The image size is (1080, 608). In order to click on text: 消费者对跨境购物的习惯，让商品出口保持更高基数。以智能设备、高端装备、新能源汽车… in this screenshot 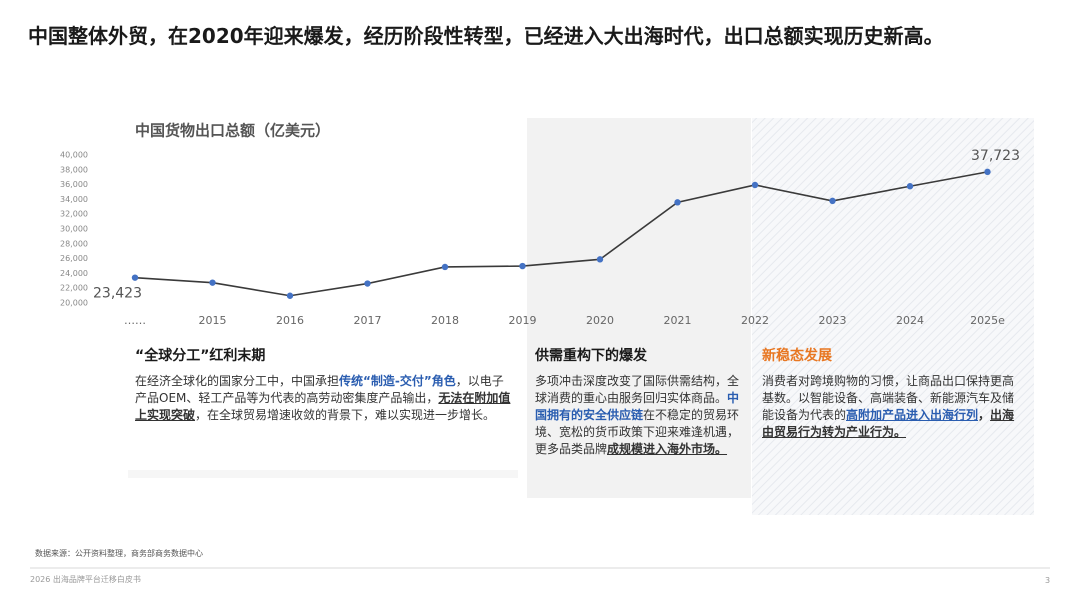, I will do `click(888, 398)`.